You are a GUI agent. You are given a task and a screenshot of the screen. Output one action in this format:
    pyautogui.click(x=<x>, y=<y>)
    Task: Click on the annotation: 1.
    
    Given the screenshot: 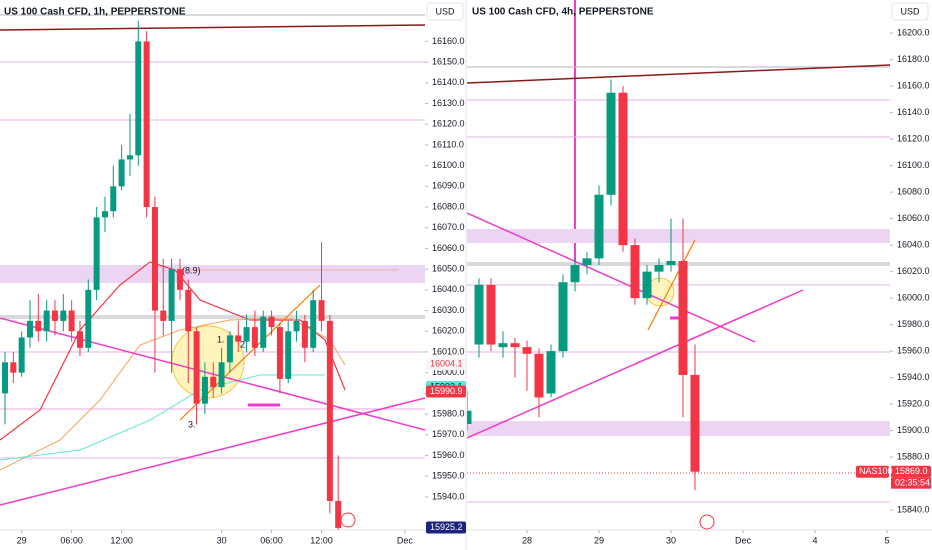 What is the action you would take?
    pyautogui.click(x=221, y=339)
    